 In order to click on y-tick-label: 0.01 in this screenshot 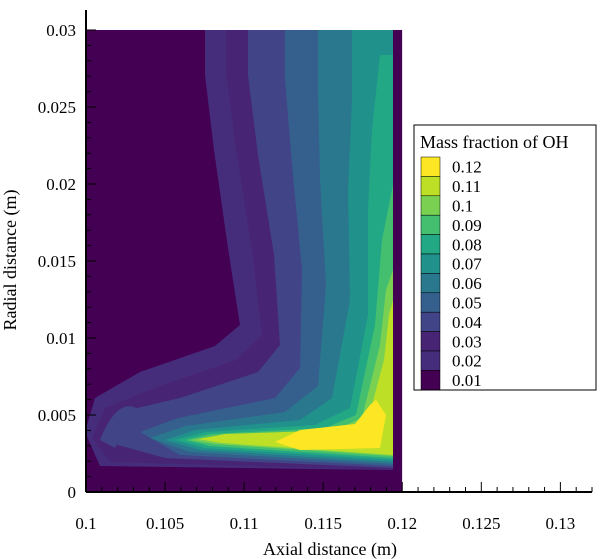, I will do `click(61, 338)`.